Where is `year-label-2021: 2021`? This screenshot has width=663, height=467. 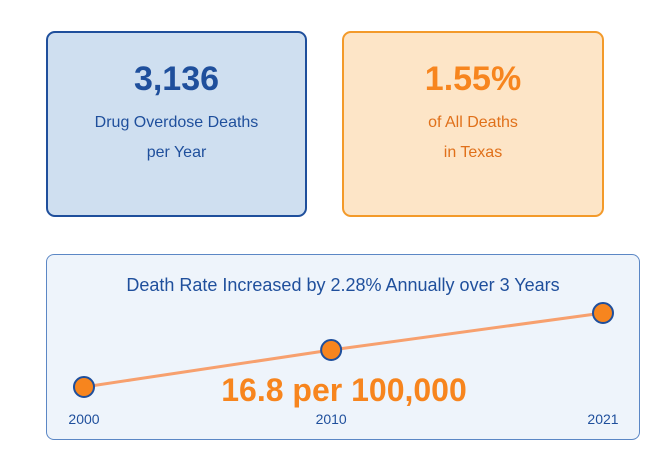
year-label-2021: 2021 is located at coordinates (602, 419).